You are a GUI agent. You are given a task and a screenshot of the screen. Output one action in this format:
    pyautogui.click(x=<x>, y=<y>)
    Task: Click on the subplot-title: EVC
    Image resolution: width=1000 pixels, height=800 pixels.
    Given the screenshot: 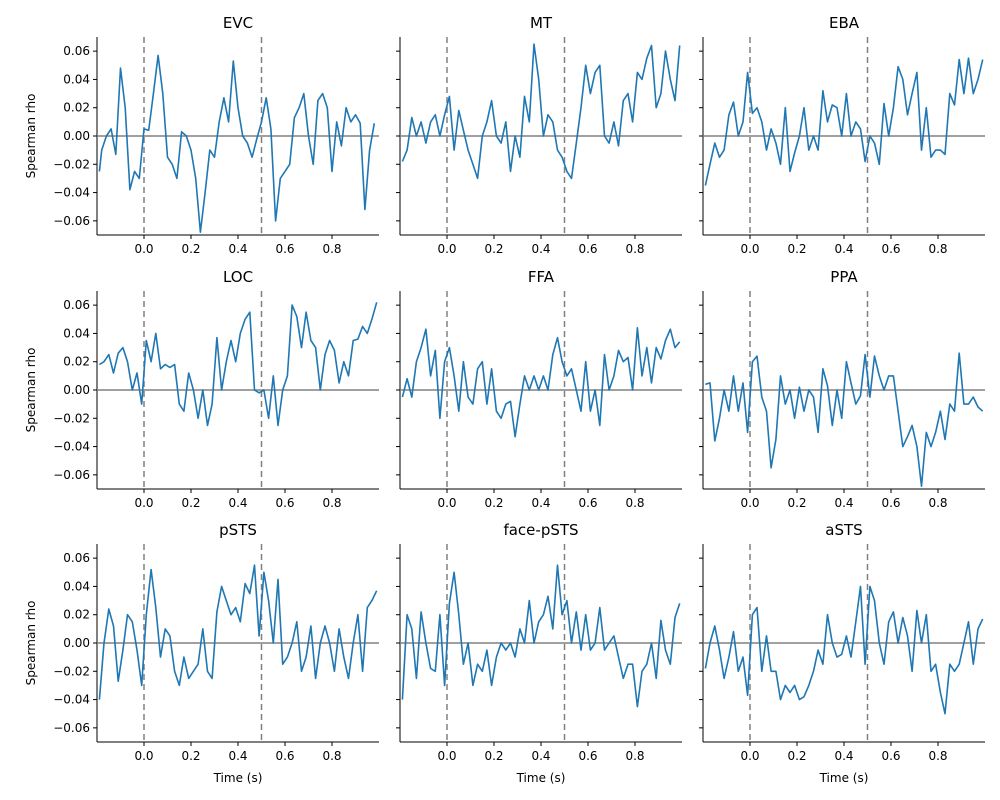 What is the action you would take?
    pyautogui.click(x=238, y=23)
    